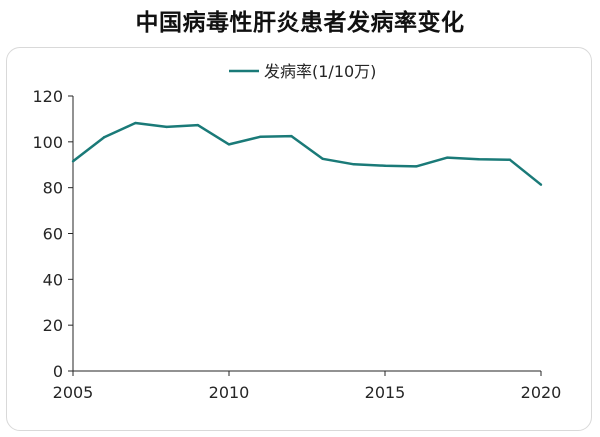 This screenshot has width=600, height=437. What do you see at coordinates (47, 142) in the screenshot?
I see `y-tick-label: 100` at bounding box center [47, 142].